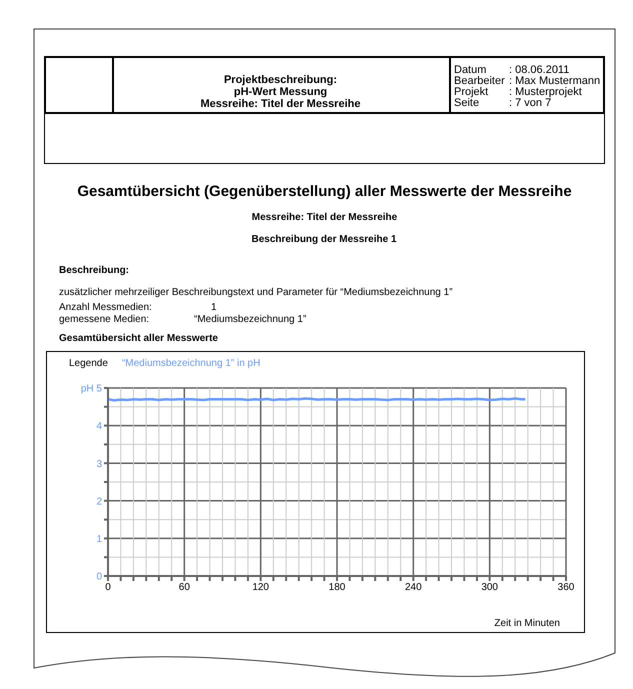  What do you see at coordinates (324, 240) in the screenshot?
I see `text: Beschreibung der Messreihe 1` at bounding box center [324, 240].